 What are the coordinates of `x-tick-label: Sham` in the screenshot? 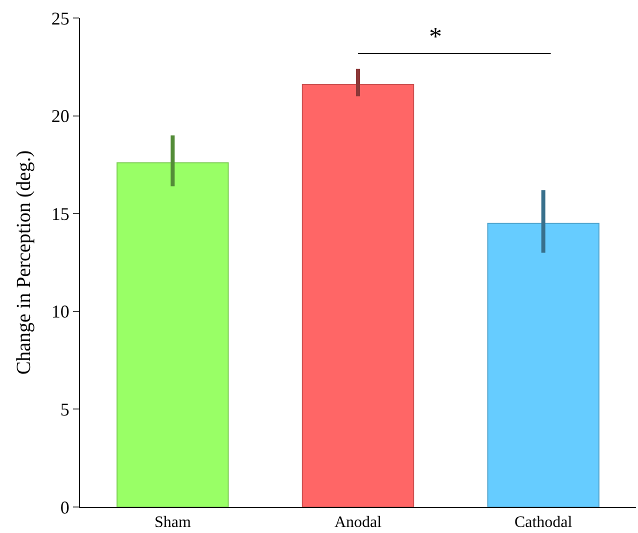 It's located at (173, 523).